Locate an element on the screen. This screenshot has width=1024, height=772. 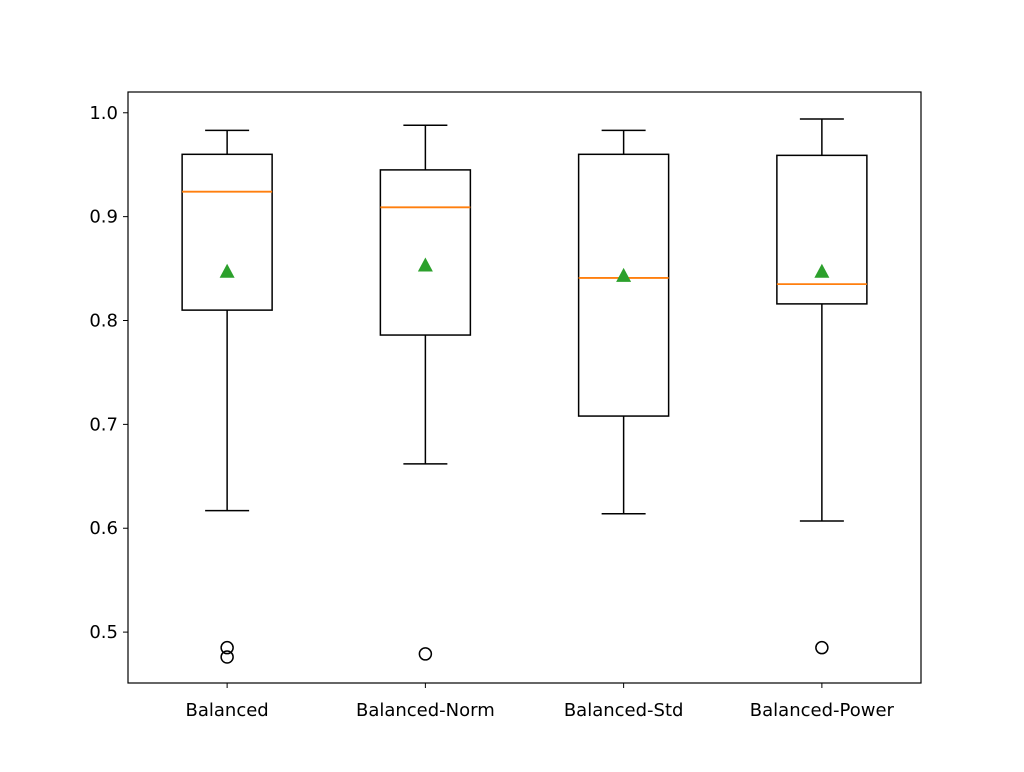
y-tick-label: 0.6 is located at coordinates (103, 528).